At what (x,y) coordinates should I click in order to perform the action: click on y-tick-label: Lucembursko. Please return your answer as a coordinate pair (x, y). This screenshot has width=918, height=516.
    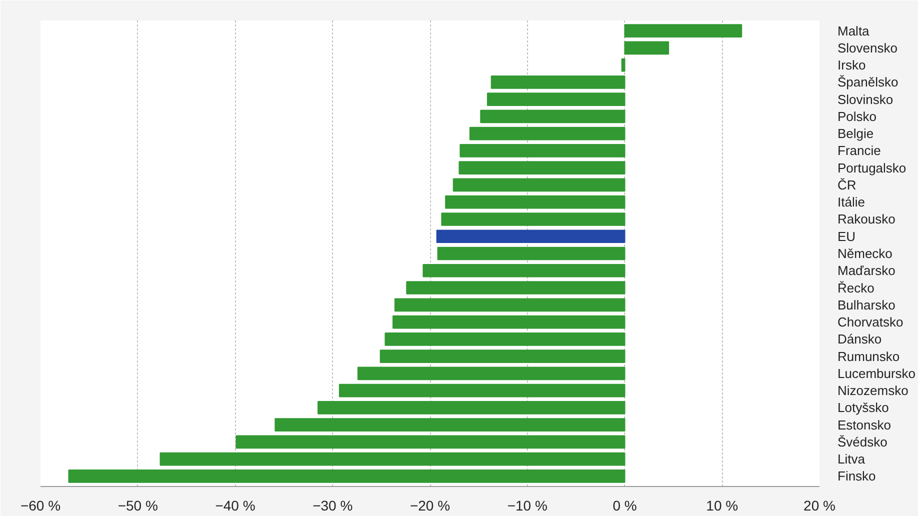
    Looking at the image, I should click on (877, 373).